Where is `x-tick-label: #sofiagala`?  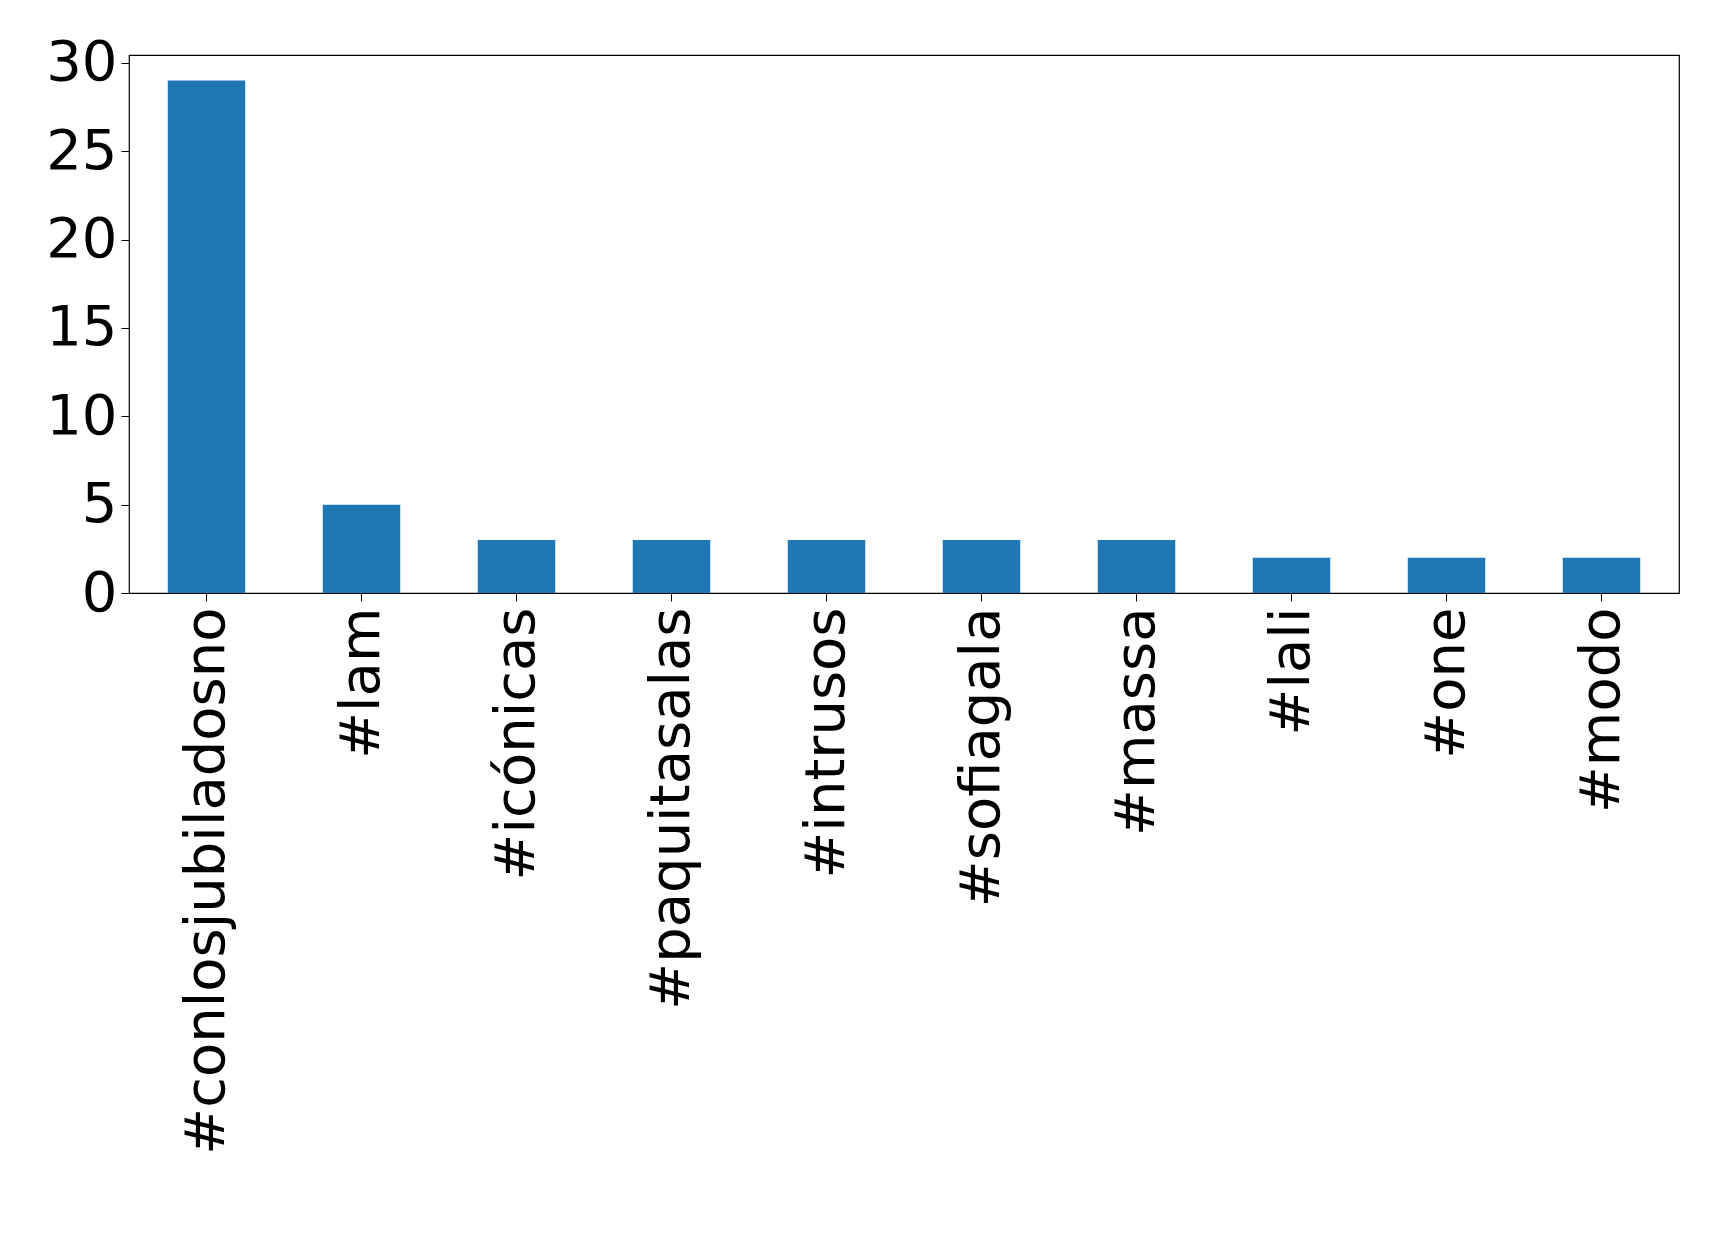 x-tick-label: #sofiagala is located at coordinates (979, 757).